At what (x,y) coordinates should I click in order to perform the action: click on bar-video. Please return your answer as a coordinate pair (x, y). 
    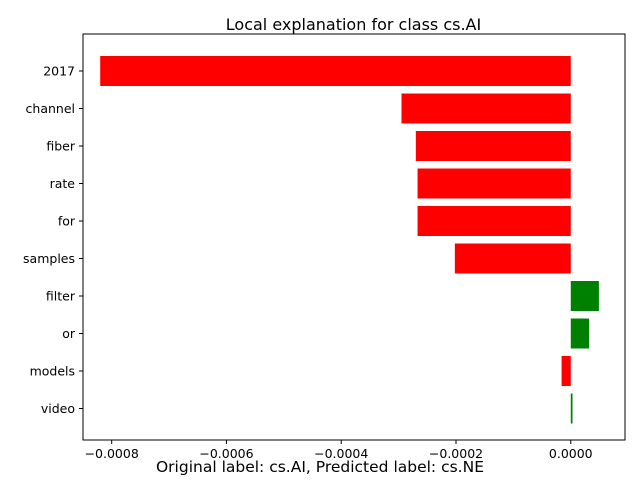
    Looking at the image, I should click on (571, 408).